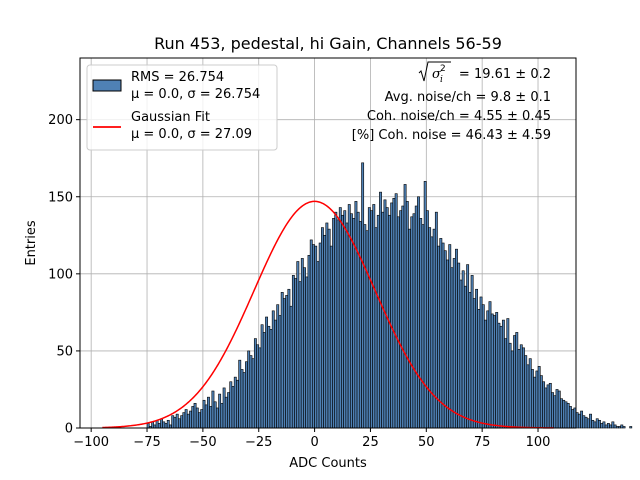  I want to click on x-tick-label: −75, so click(146, 442).